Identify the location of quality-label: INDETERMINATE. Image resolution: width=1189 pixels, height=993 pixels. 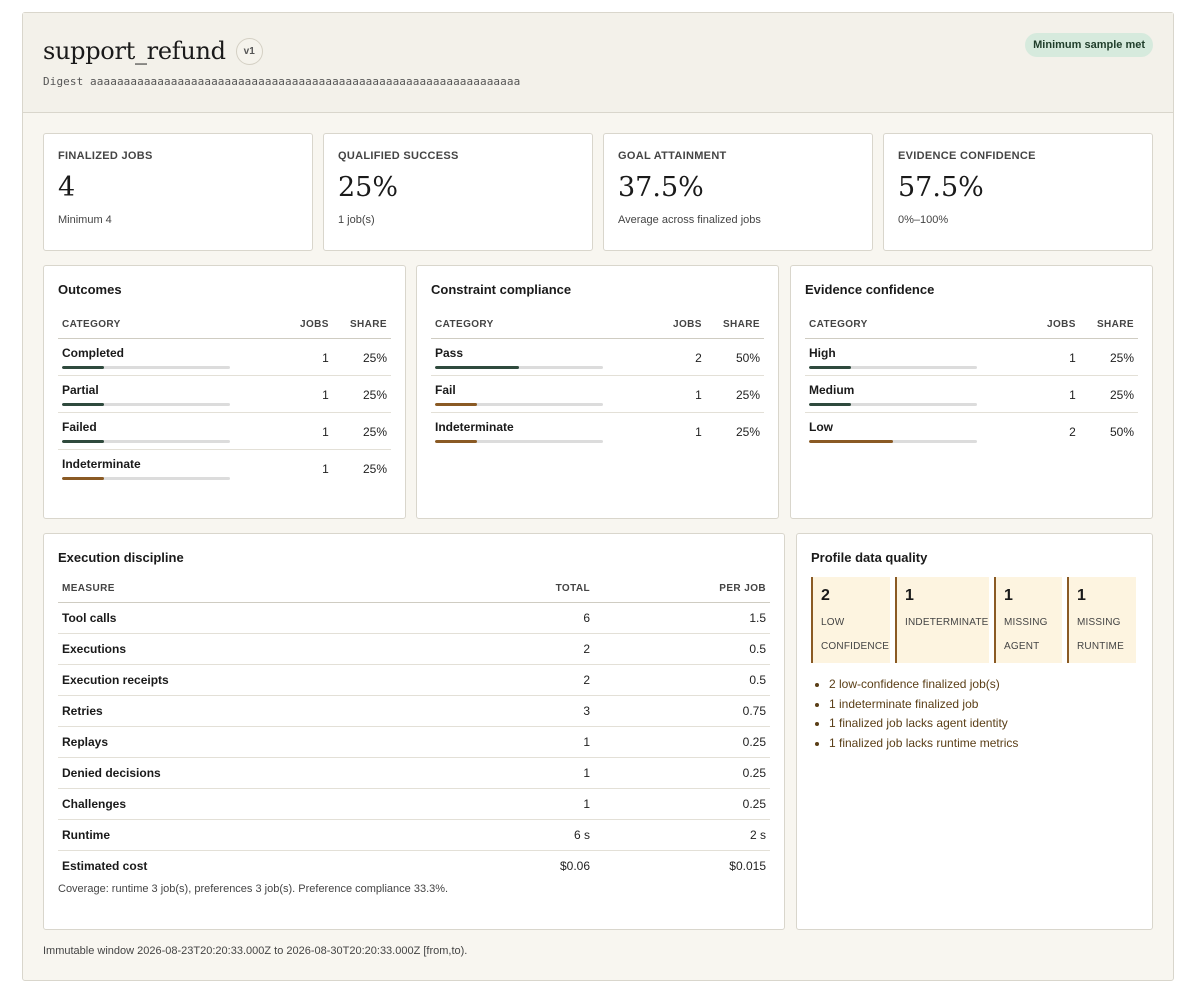
(947, 622).